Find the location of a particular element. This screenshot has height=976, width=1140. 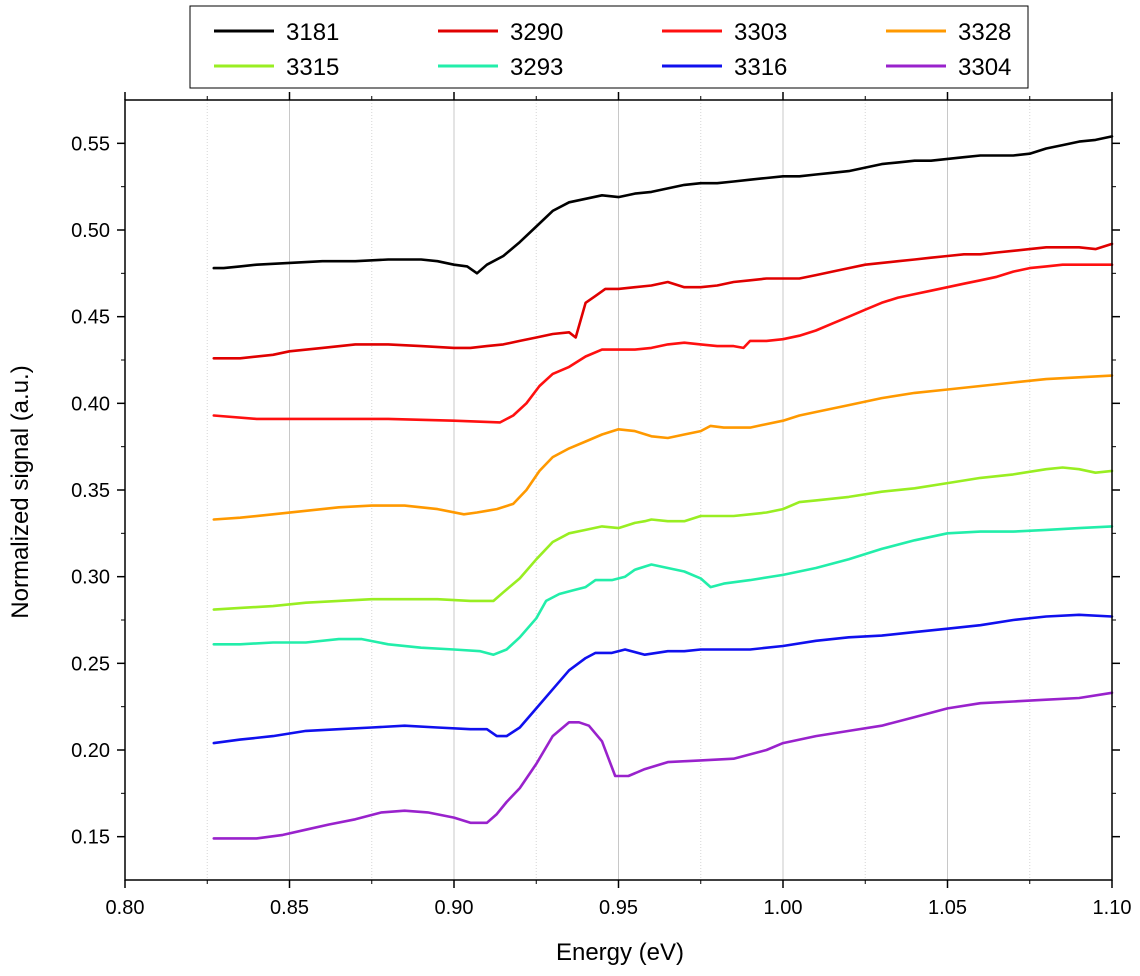

legend-label-3328: 3328 is located at coordinates (984, 32).